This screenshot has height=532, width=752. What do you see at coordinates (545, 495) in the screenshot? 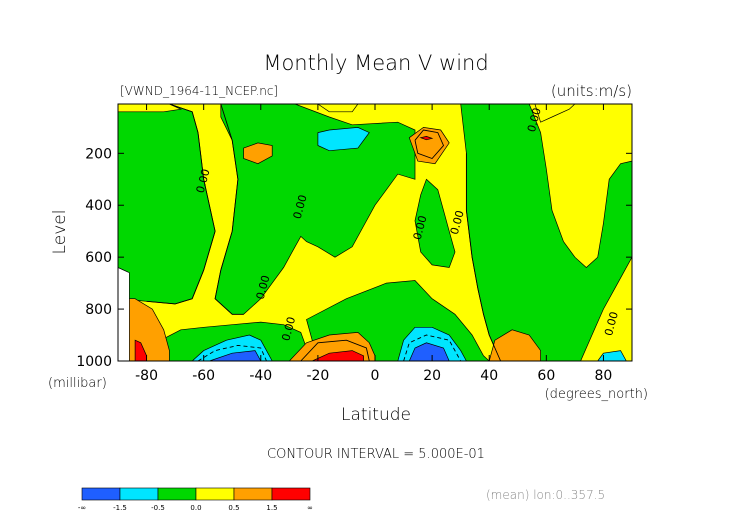
I see `footer-note: (mean) lon:0..357.5` at bounding box center [545, 495].